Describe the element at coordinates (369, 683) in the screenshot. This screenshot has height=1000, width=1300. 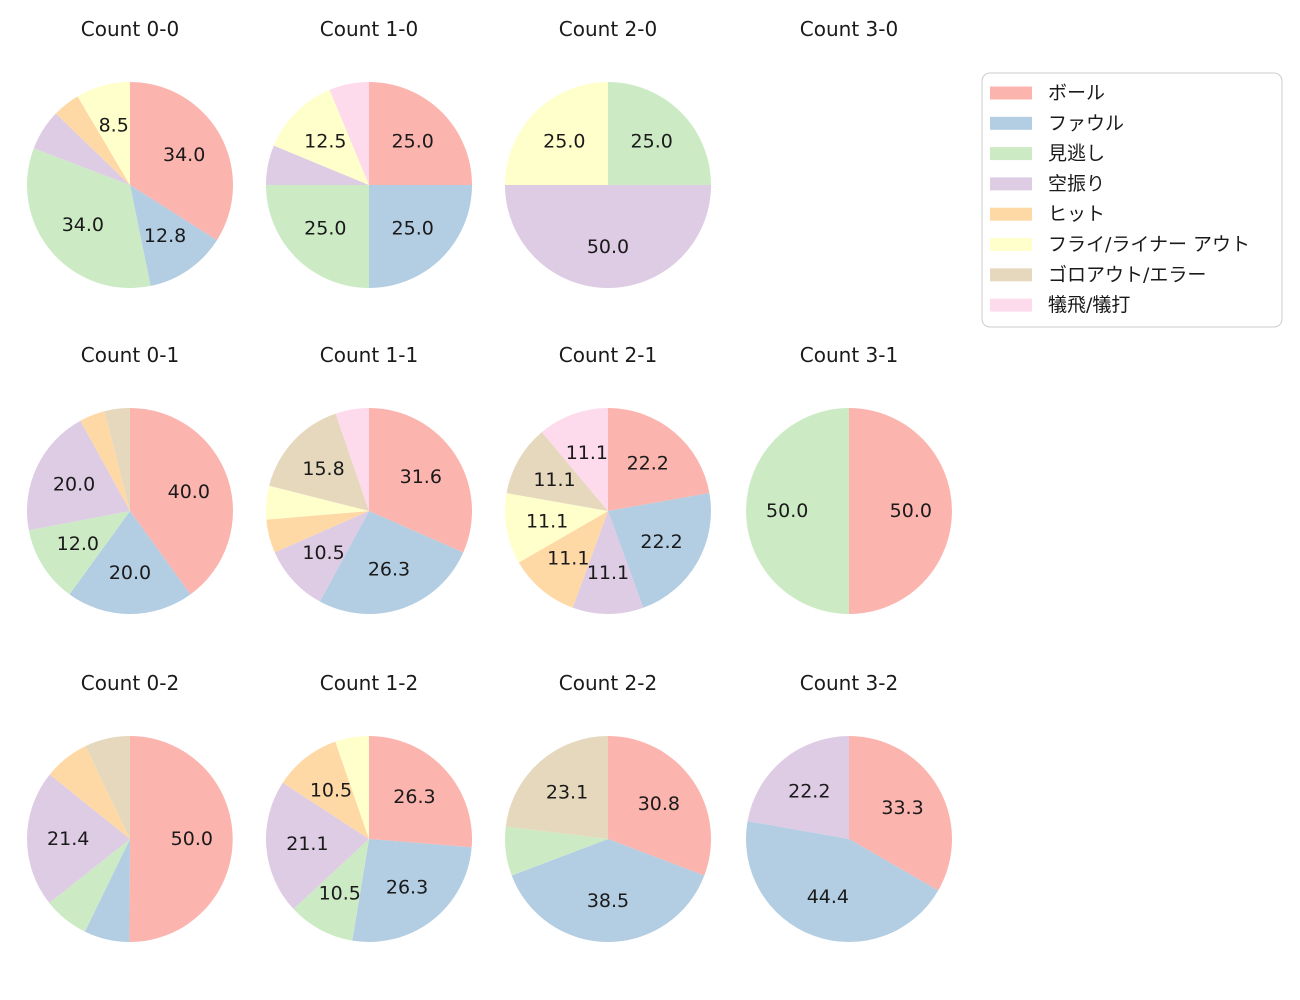
I see `chart-title: Count 1-2` at that location.